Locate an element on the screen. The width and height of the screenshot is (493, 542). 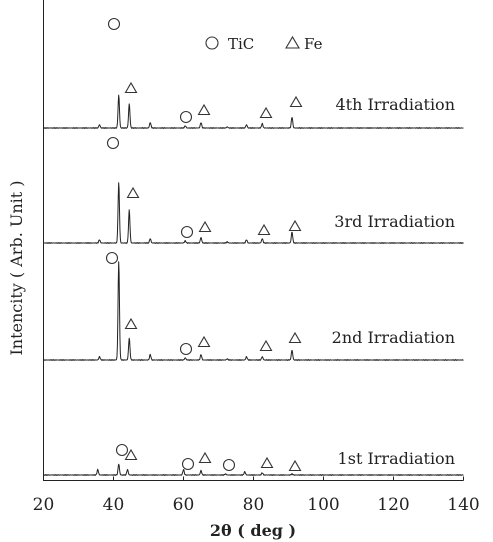
x-ticks: 20 40 60 80 100 120 140 is located at coordinates (256, 495).